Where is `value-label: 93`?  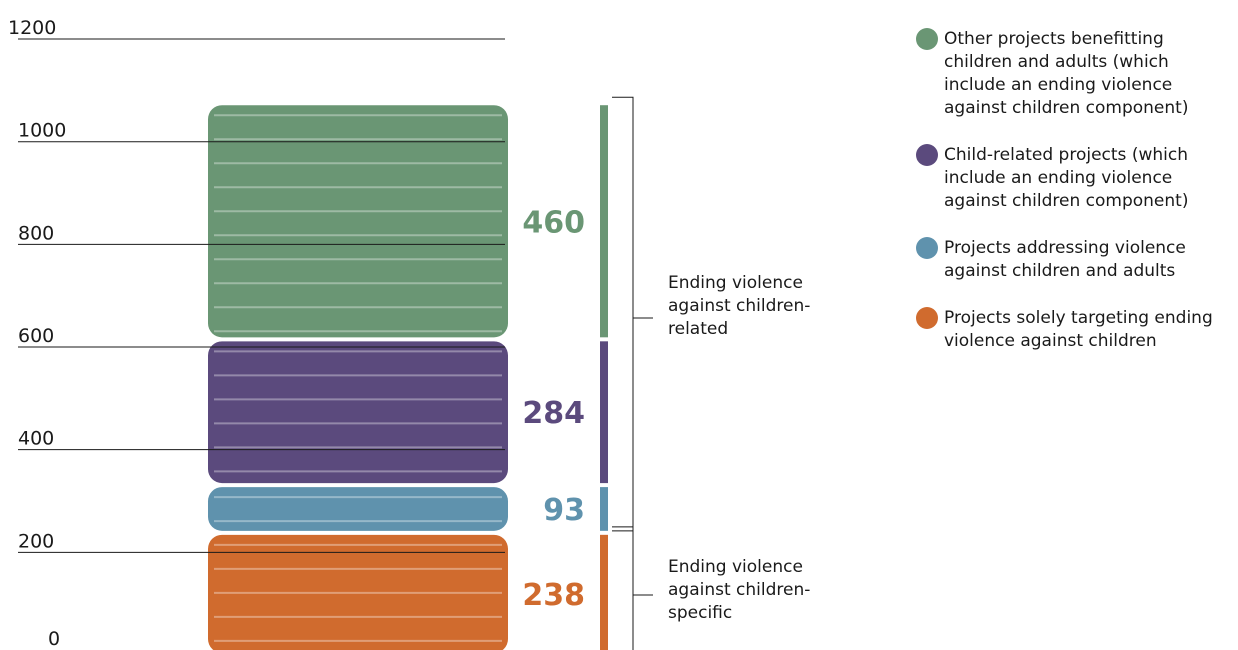 value-label: 93 is located at coordinates (564, 510).